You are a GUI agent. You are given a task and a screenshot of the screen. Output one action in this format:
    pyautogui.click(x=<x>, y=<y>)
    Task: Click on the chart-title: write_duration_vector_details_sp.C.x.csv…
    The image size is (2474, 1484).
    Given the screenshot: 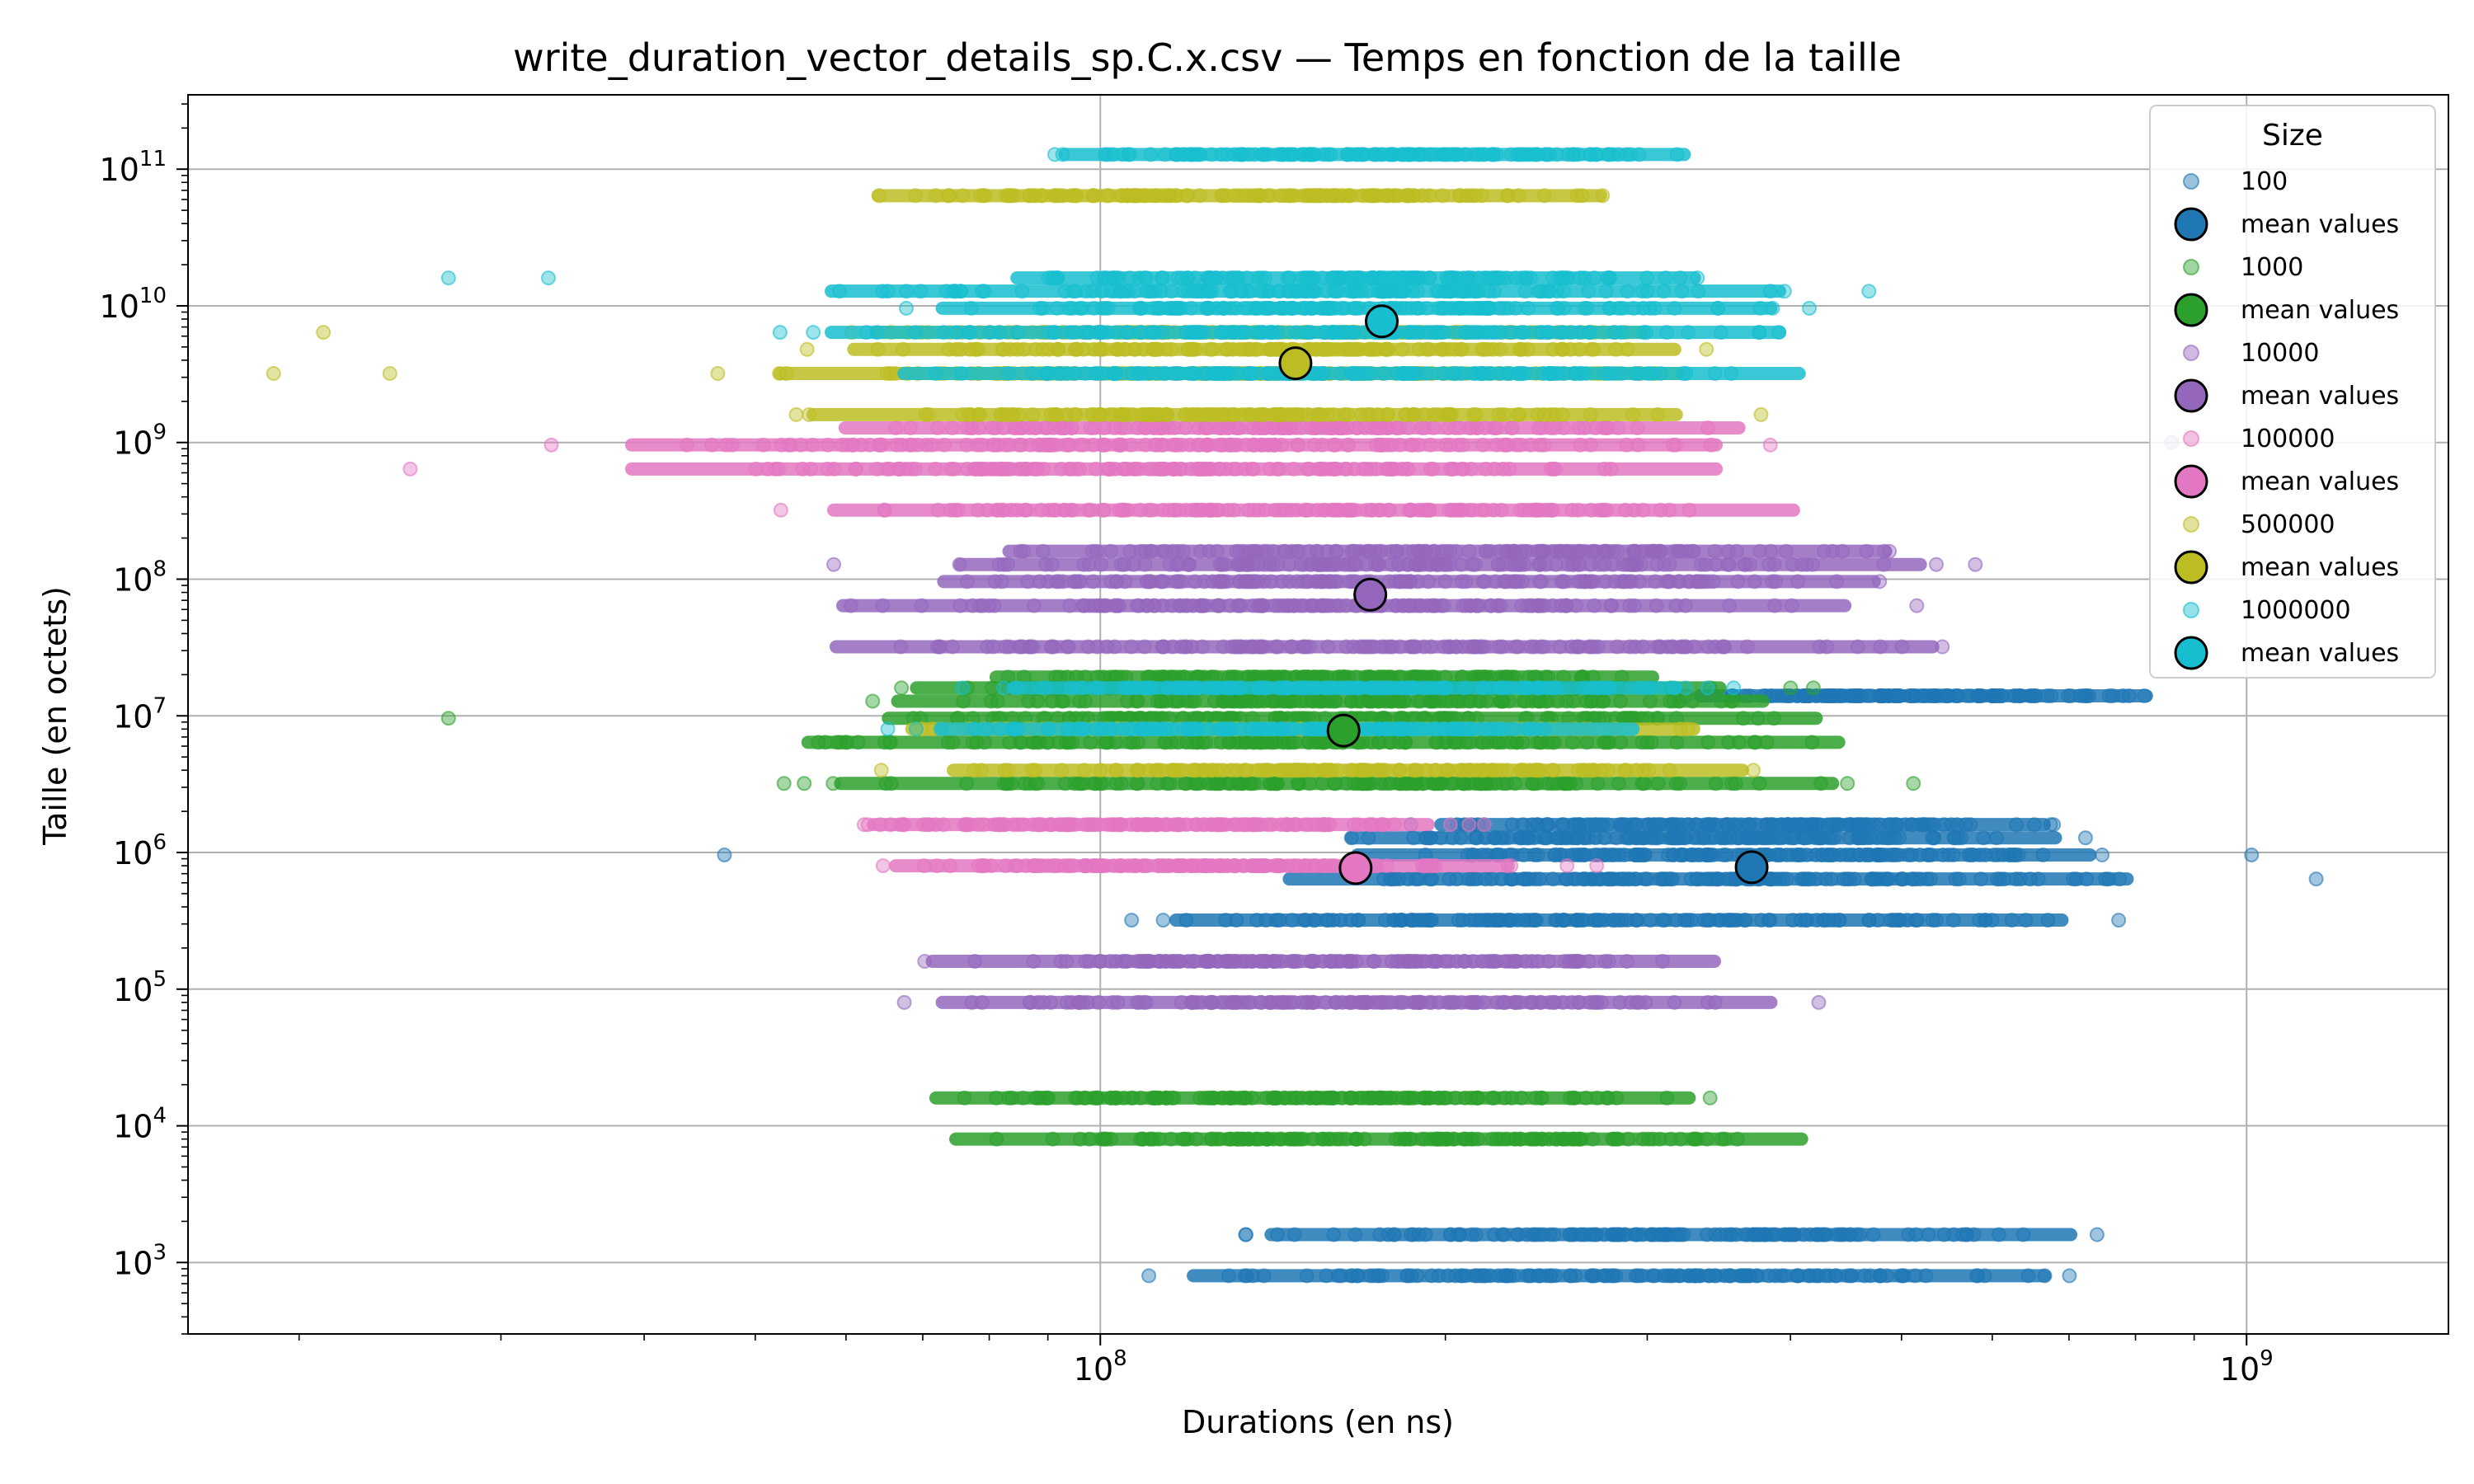 What is the action you would take?
    pyautogui.click(x=1207, y=58)
    